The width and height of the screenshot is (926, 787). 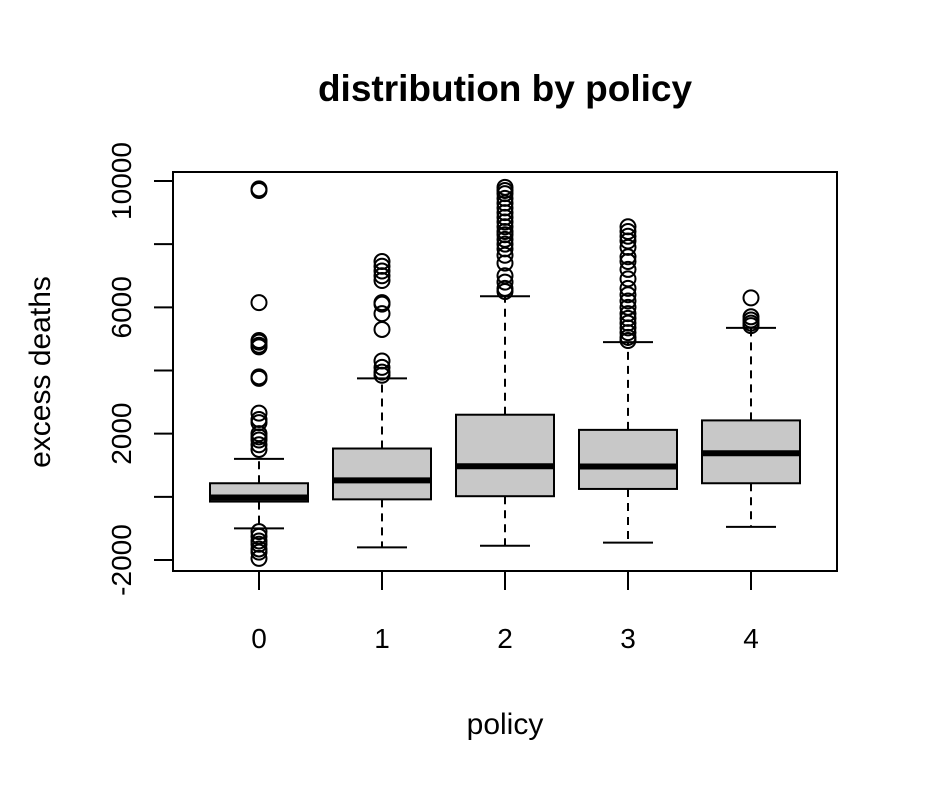 What do you see at coordinates (121, 307) in the screenshot?
I see `y-tick-label: 6000` at bounding box center [121, 307].